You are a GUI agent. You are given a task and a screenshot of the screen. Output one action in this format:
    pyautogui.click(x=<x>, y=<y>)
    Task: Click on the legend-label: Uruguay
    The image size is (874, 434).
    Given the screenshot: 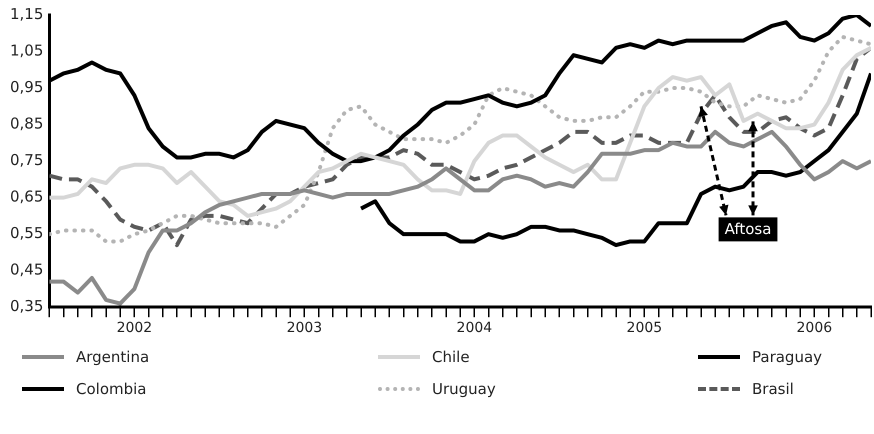 What is the action you would take?
    pyautogui.click(x=464, y=389)
    